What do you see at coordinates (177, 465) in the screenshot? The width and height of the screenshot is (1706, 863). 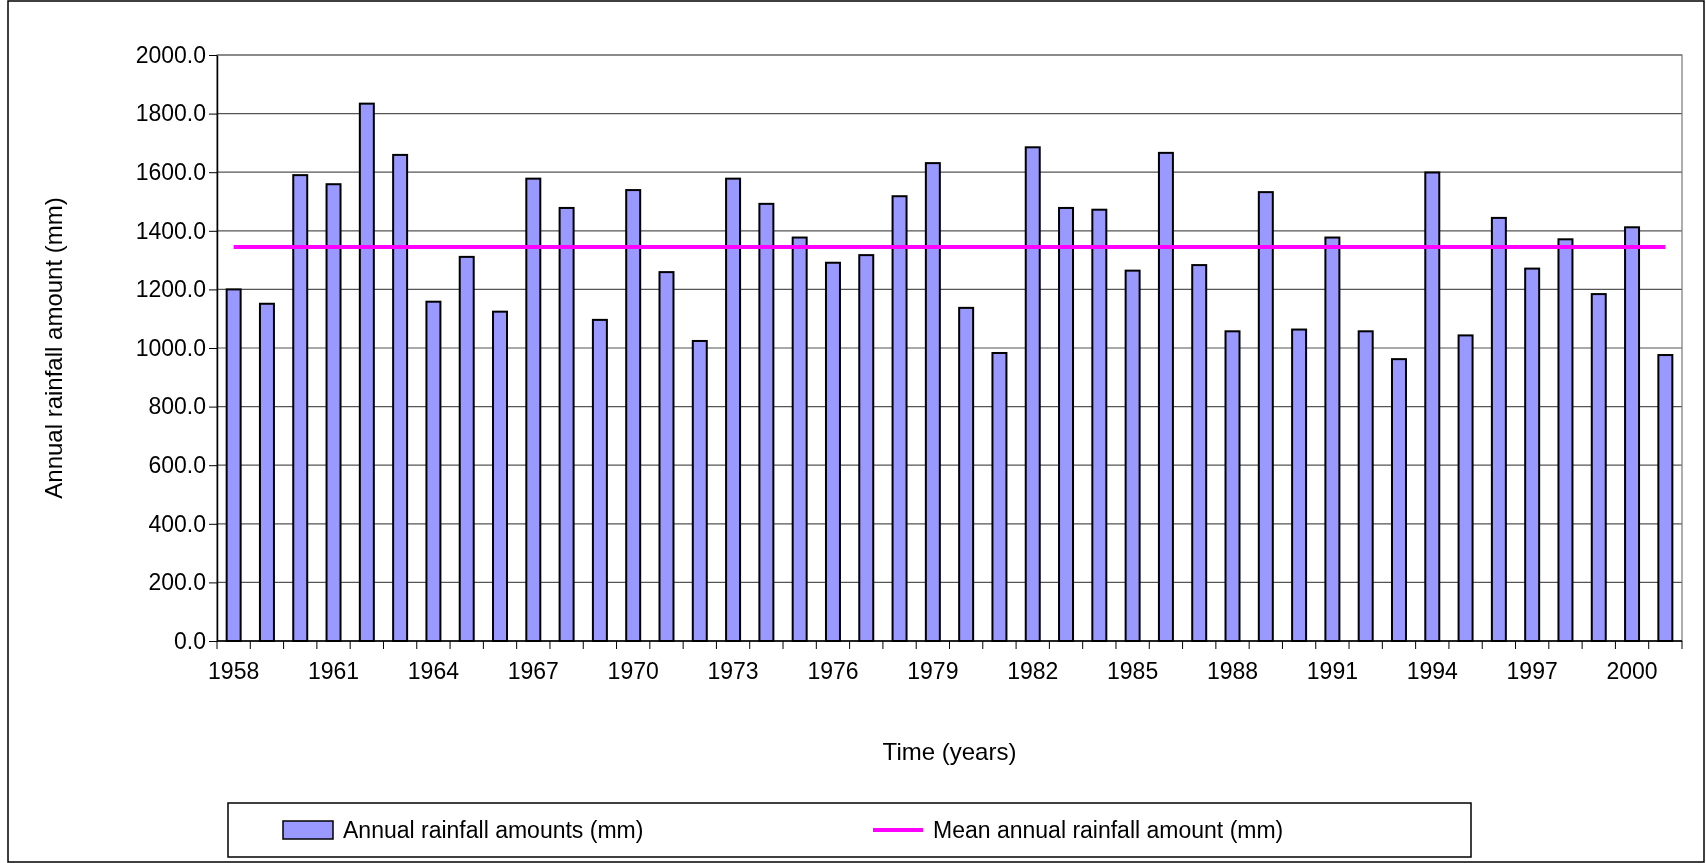 I see `y-tick-label: 600.0` at bounding box center [177, 465].